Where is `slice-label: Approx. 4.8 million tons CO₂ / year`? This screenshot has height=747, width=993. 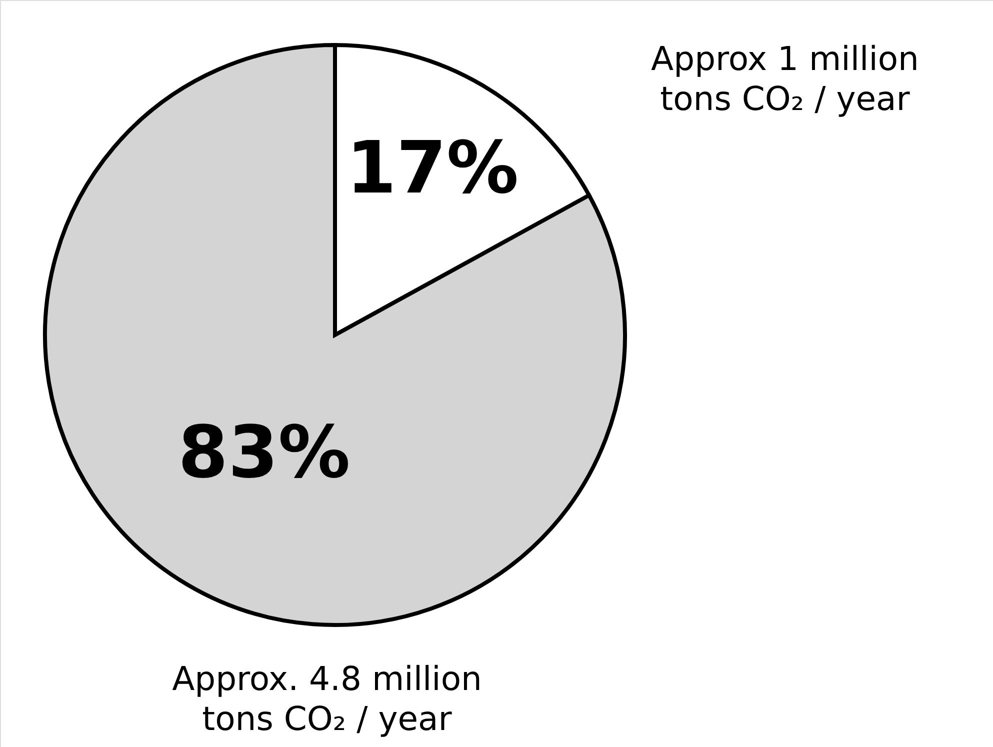 slice-label: Approx. 4.8 million tons CO₂ / year is located at coordinates (327, 698).